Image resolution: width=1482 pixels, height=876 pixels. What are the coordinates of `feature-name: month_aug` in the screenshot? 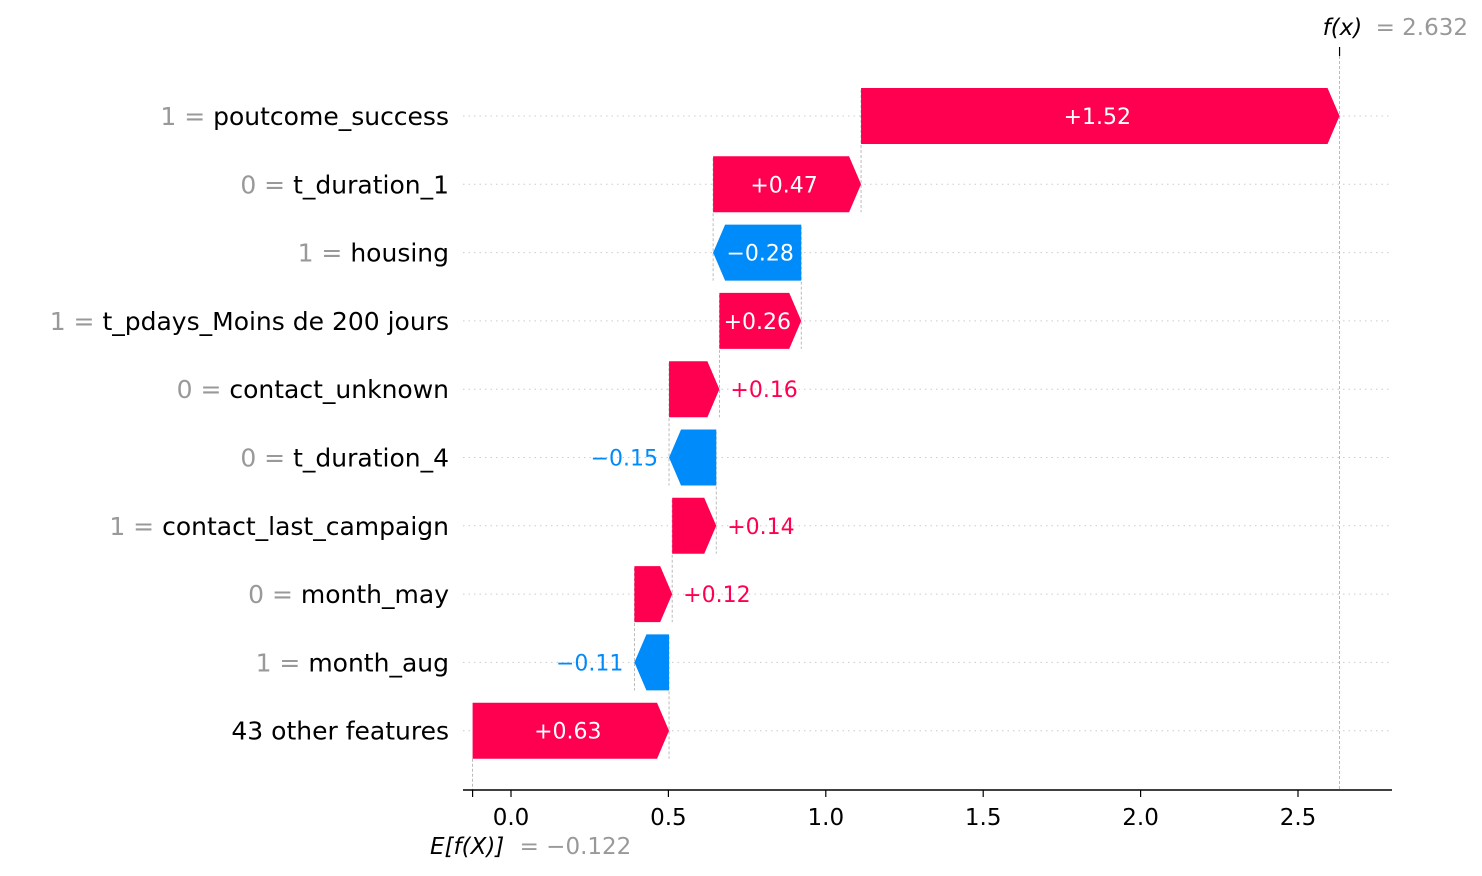 It's located at (378, 662).